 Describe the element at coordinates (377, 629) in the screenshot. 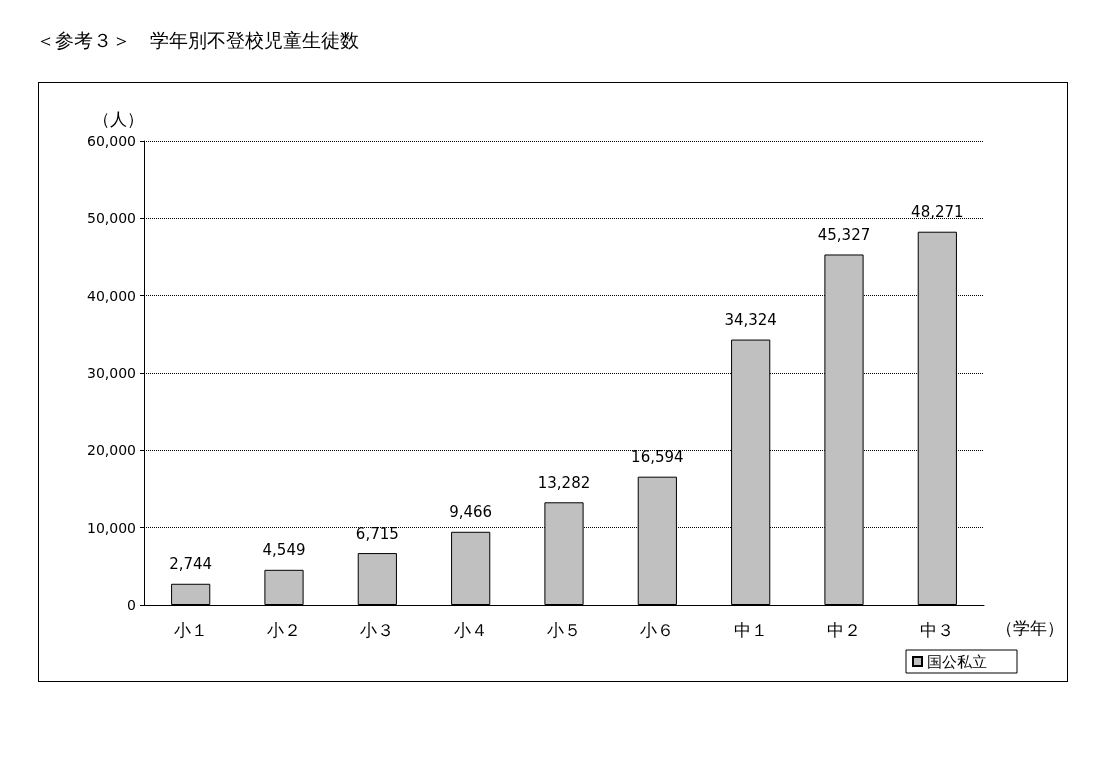

I see `x-tick-label: 小３` at that location.